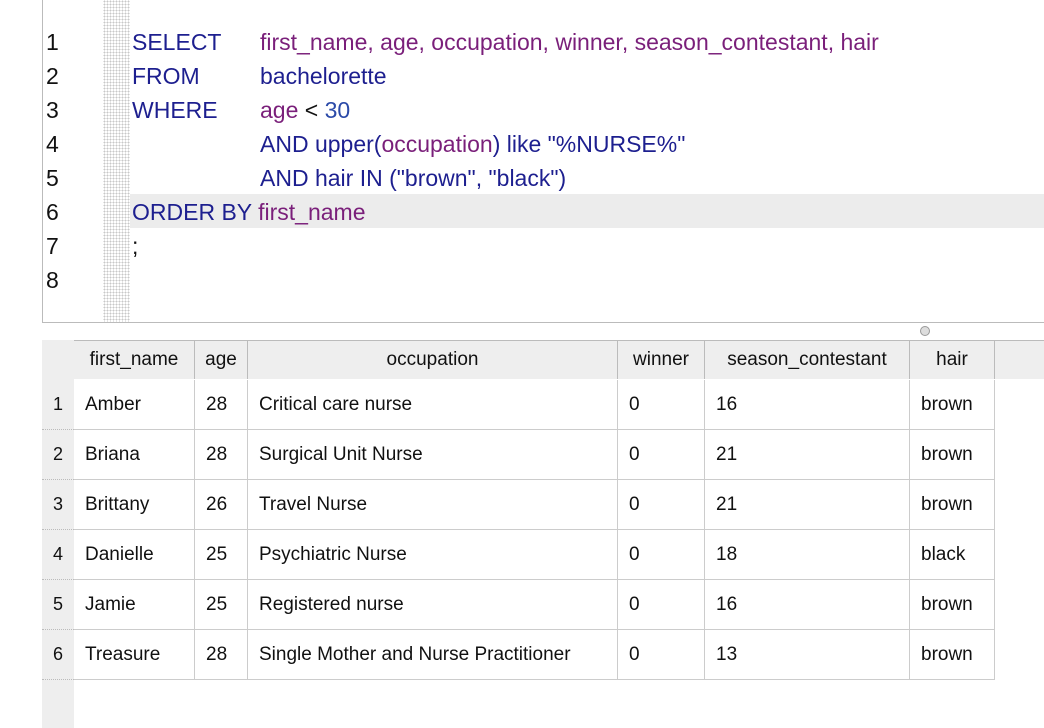 This screenshot has height=728, width=1044. I want to click on line-number: 6, so click(52, 212).